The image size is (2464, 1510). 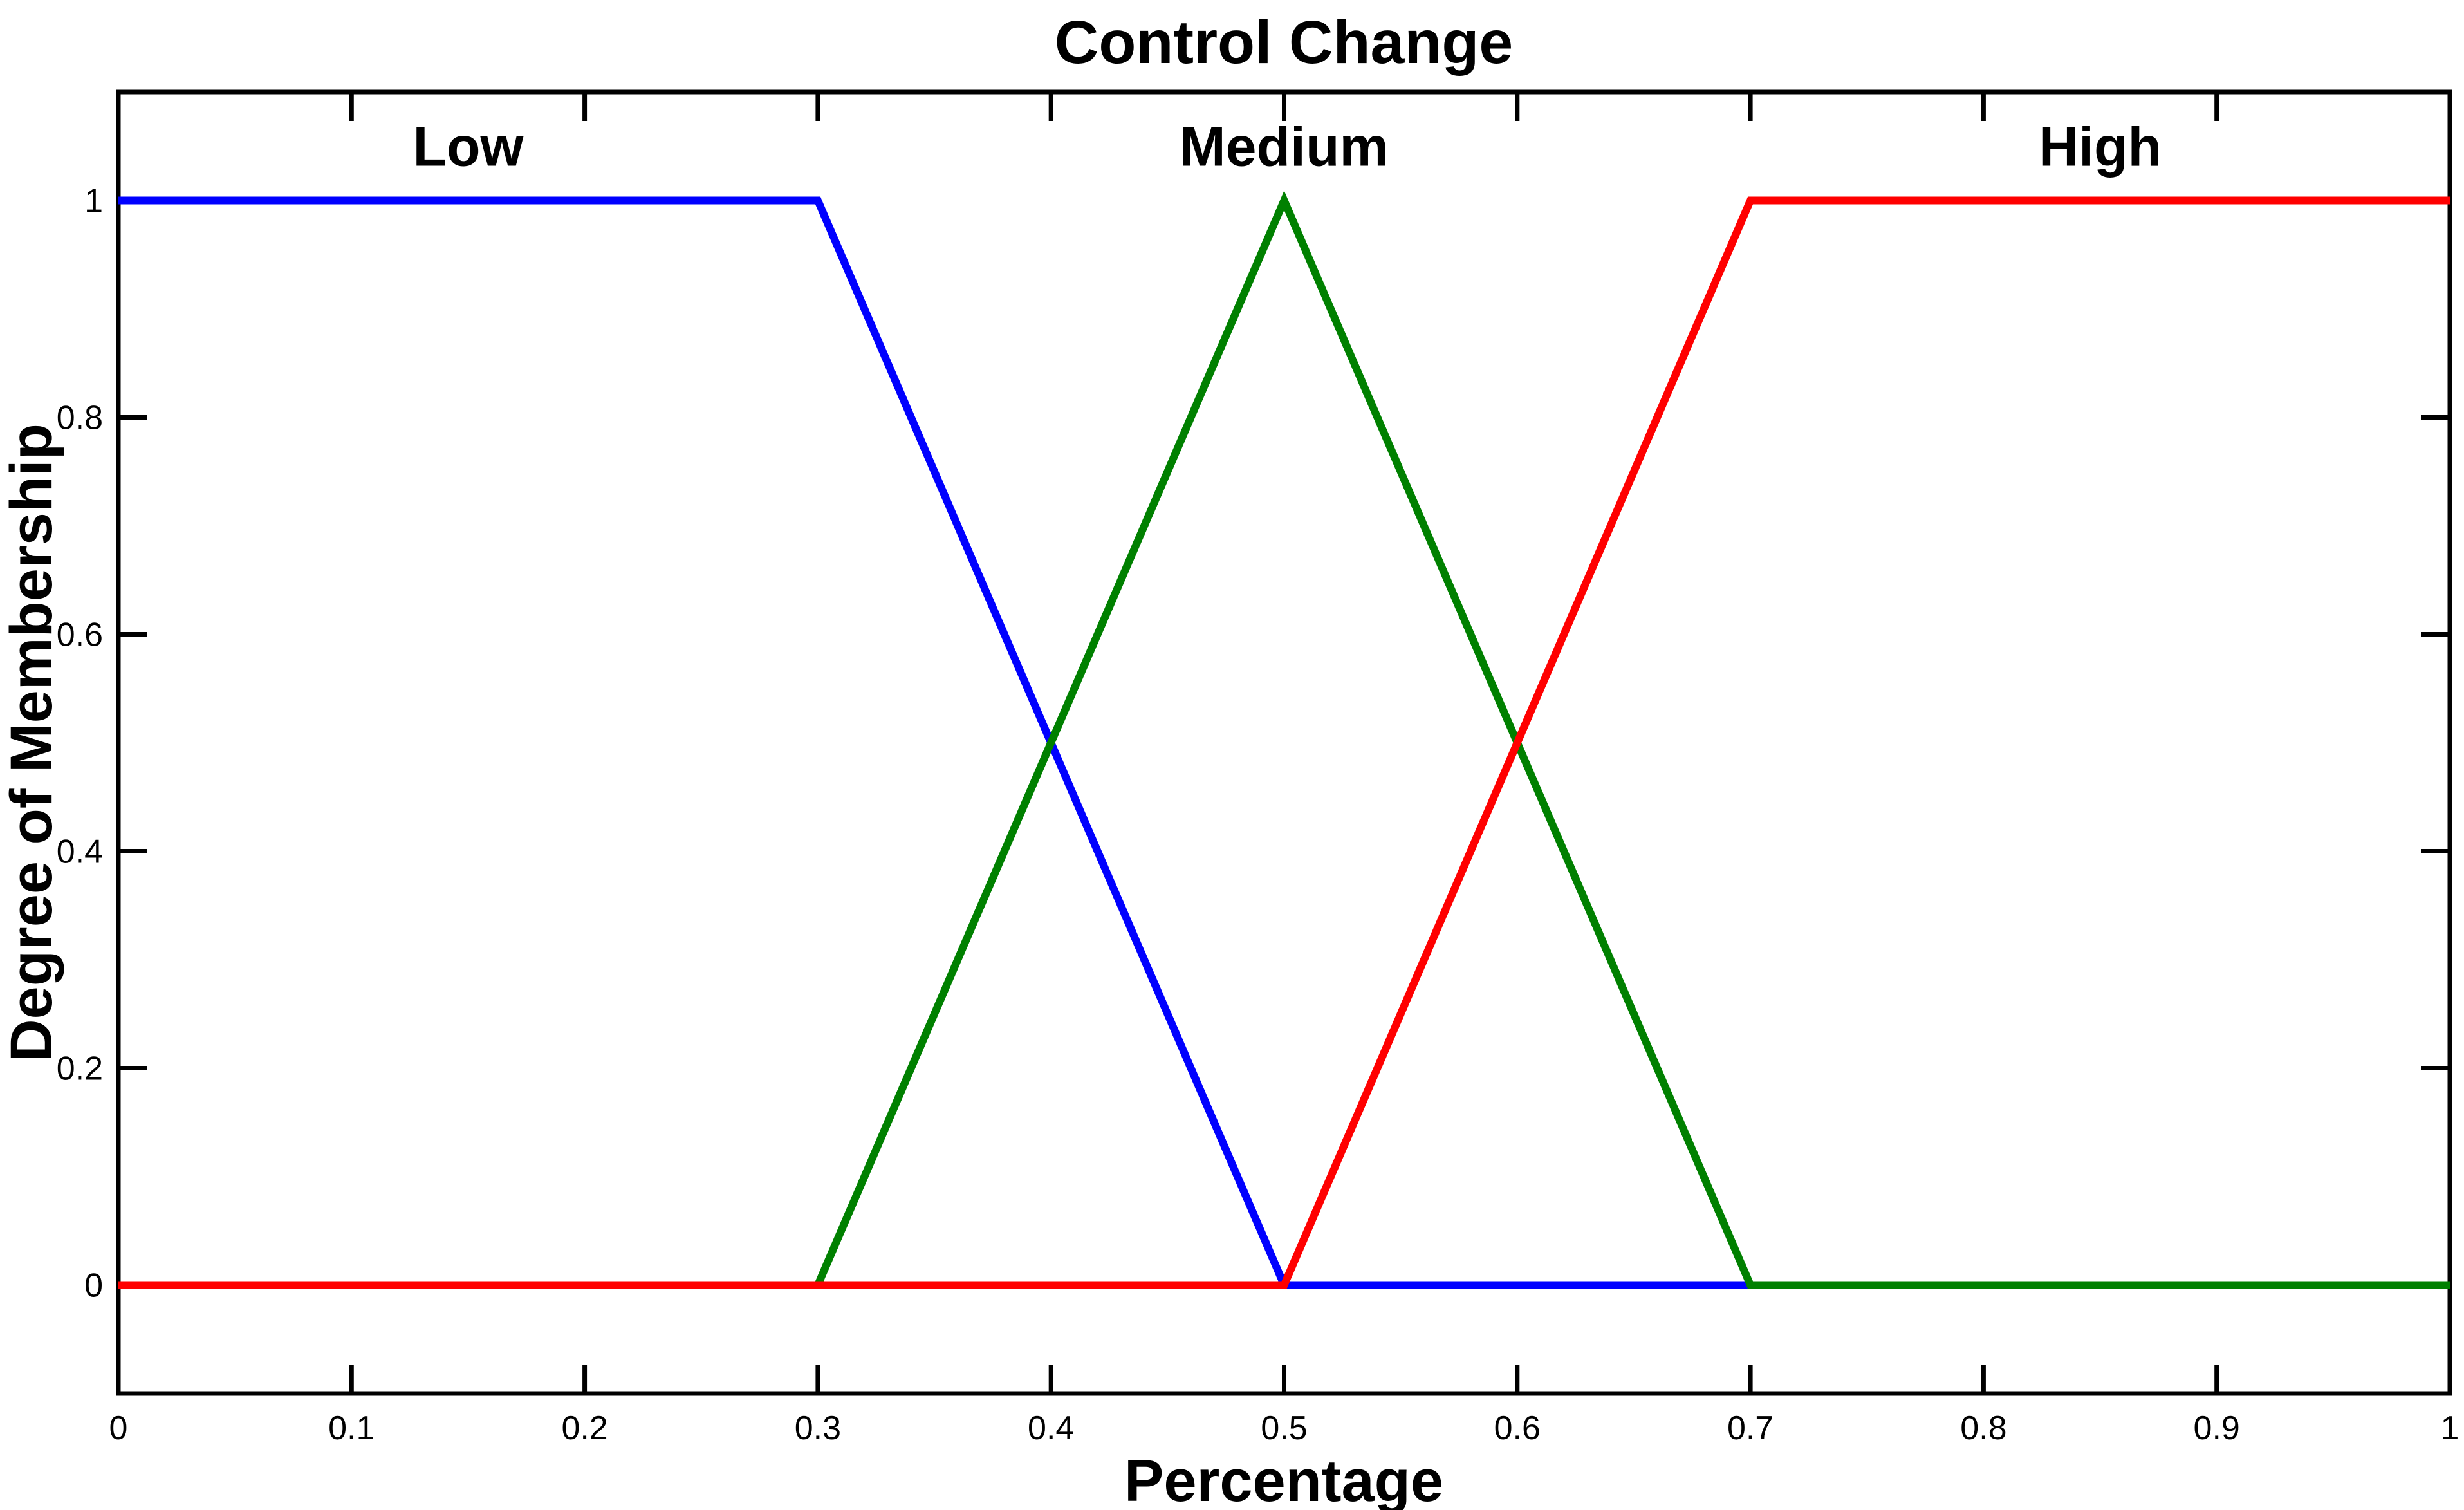 I want to click on x-axis-label: Percentage, so click(x=1283, y=1479).